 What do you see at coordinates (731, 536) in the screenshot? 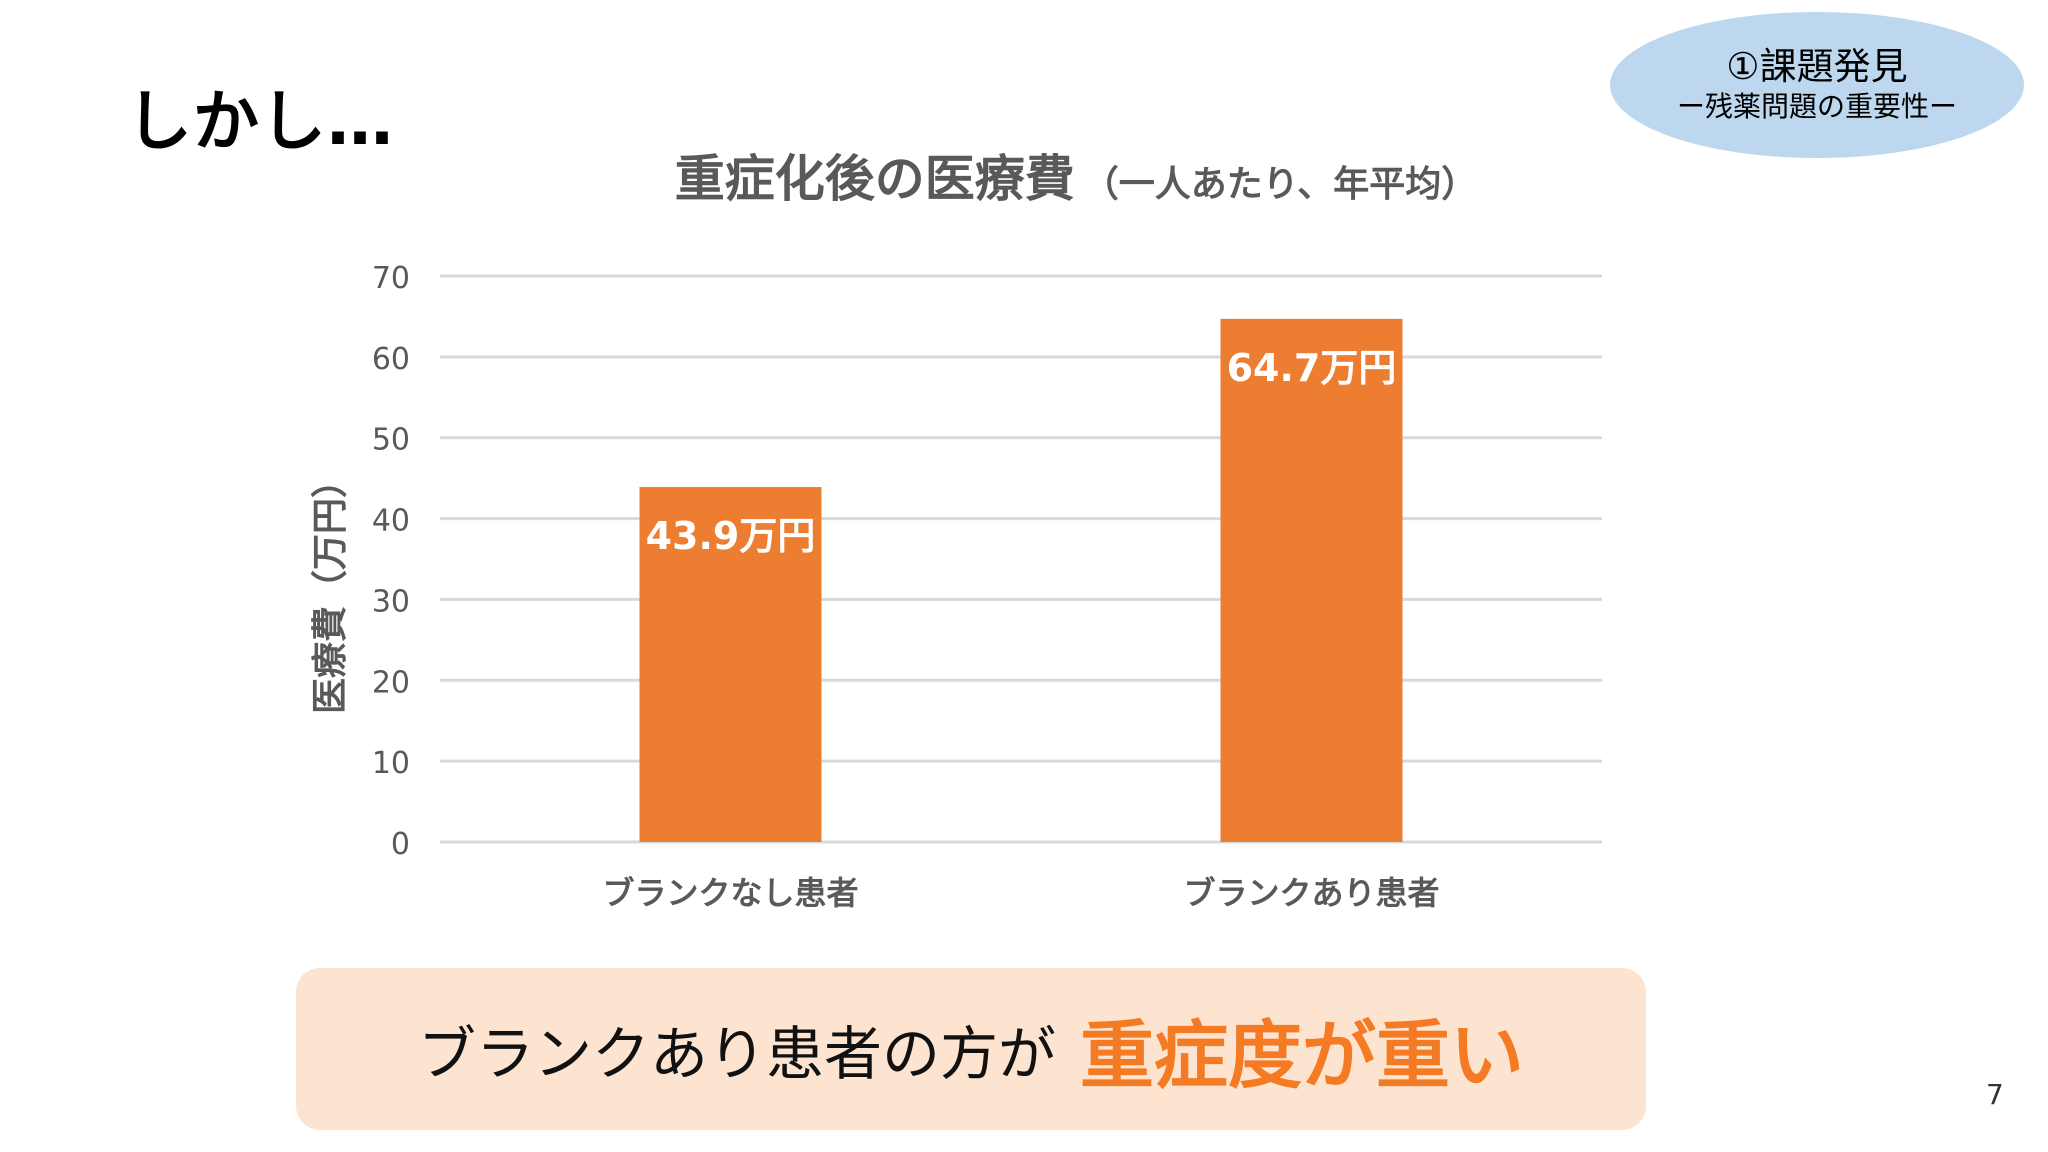
I see `bar-data-label: 43.9万円` at bounding box center [731, 536].